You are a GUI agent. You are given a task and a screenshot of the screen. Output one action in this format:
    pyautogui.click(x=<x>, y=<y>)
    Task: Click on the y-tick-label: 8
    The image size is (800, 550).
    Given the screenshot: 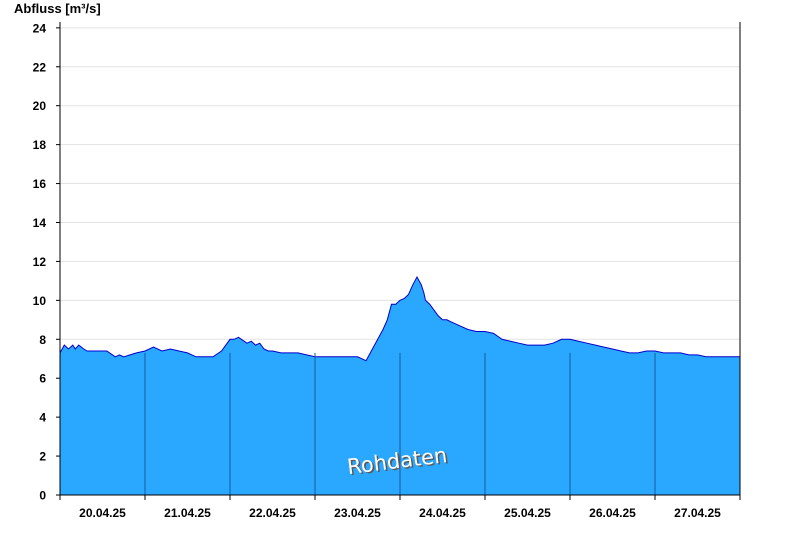 What is the action you would take?
    pyautogui.click(x=42, y=340)
    